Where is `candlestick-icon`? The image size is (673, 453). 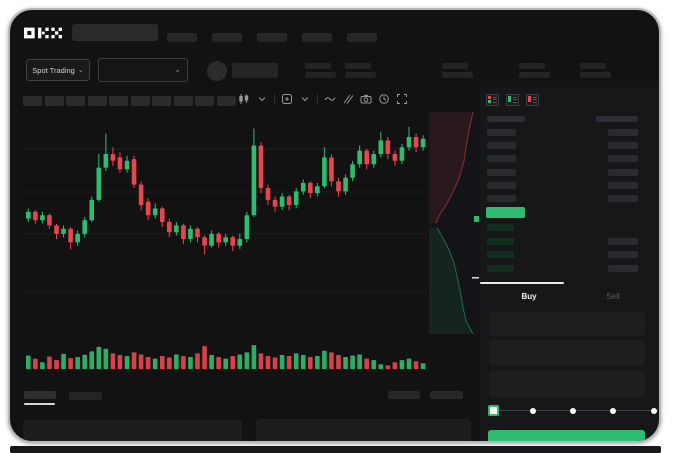
candlestick-icon is located at coordinates (244, 99).